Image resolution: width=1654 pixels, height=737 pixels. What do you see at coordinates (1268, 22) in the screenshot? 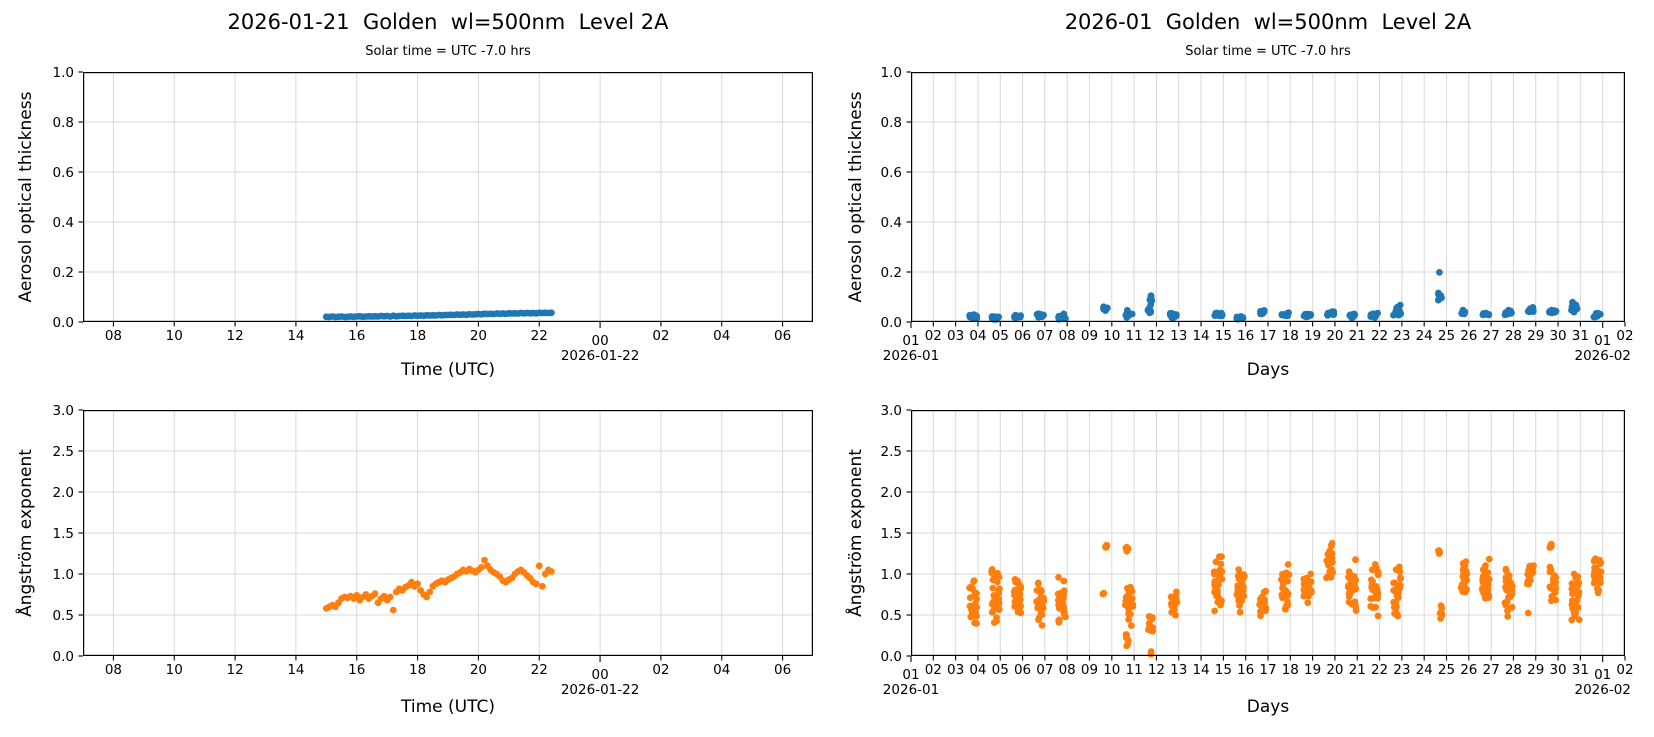
I see `right-column-title: 2026-01 Golden wl=500nm Level 2A` at bounding box center [1268, 22].